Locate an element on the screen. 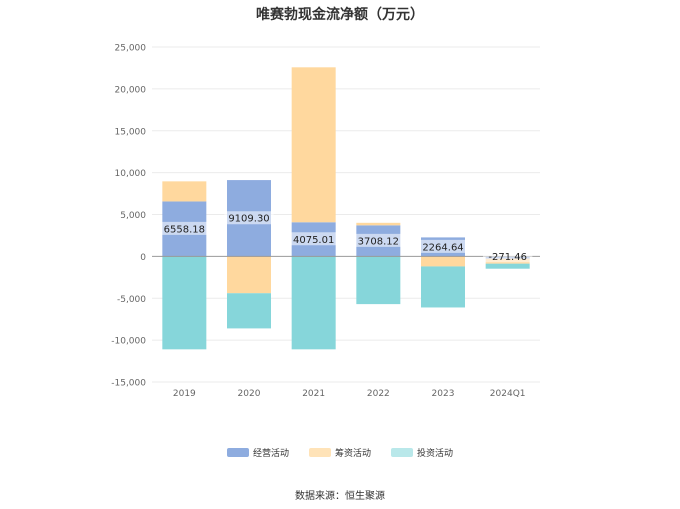 This screenshot has height=509, width=680. y-tick-label: -10,000 is located at coordinates (128, 342).